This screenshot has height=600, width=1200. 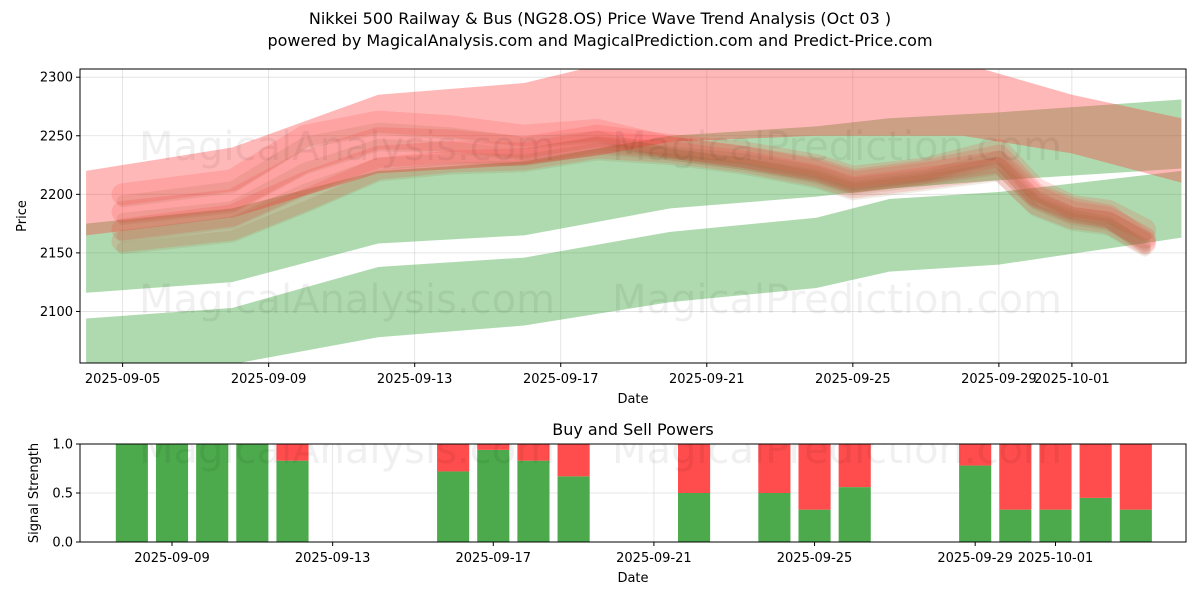 What do you see at coordinates (56, 78) in the screenshot?
I see `y-tick-label: 2300` at bounding box center [56, 78].